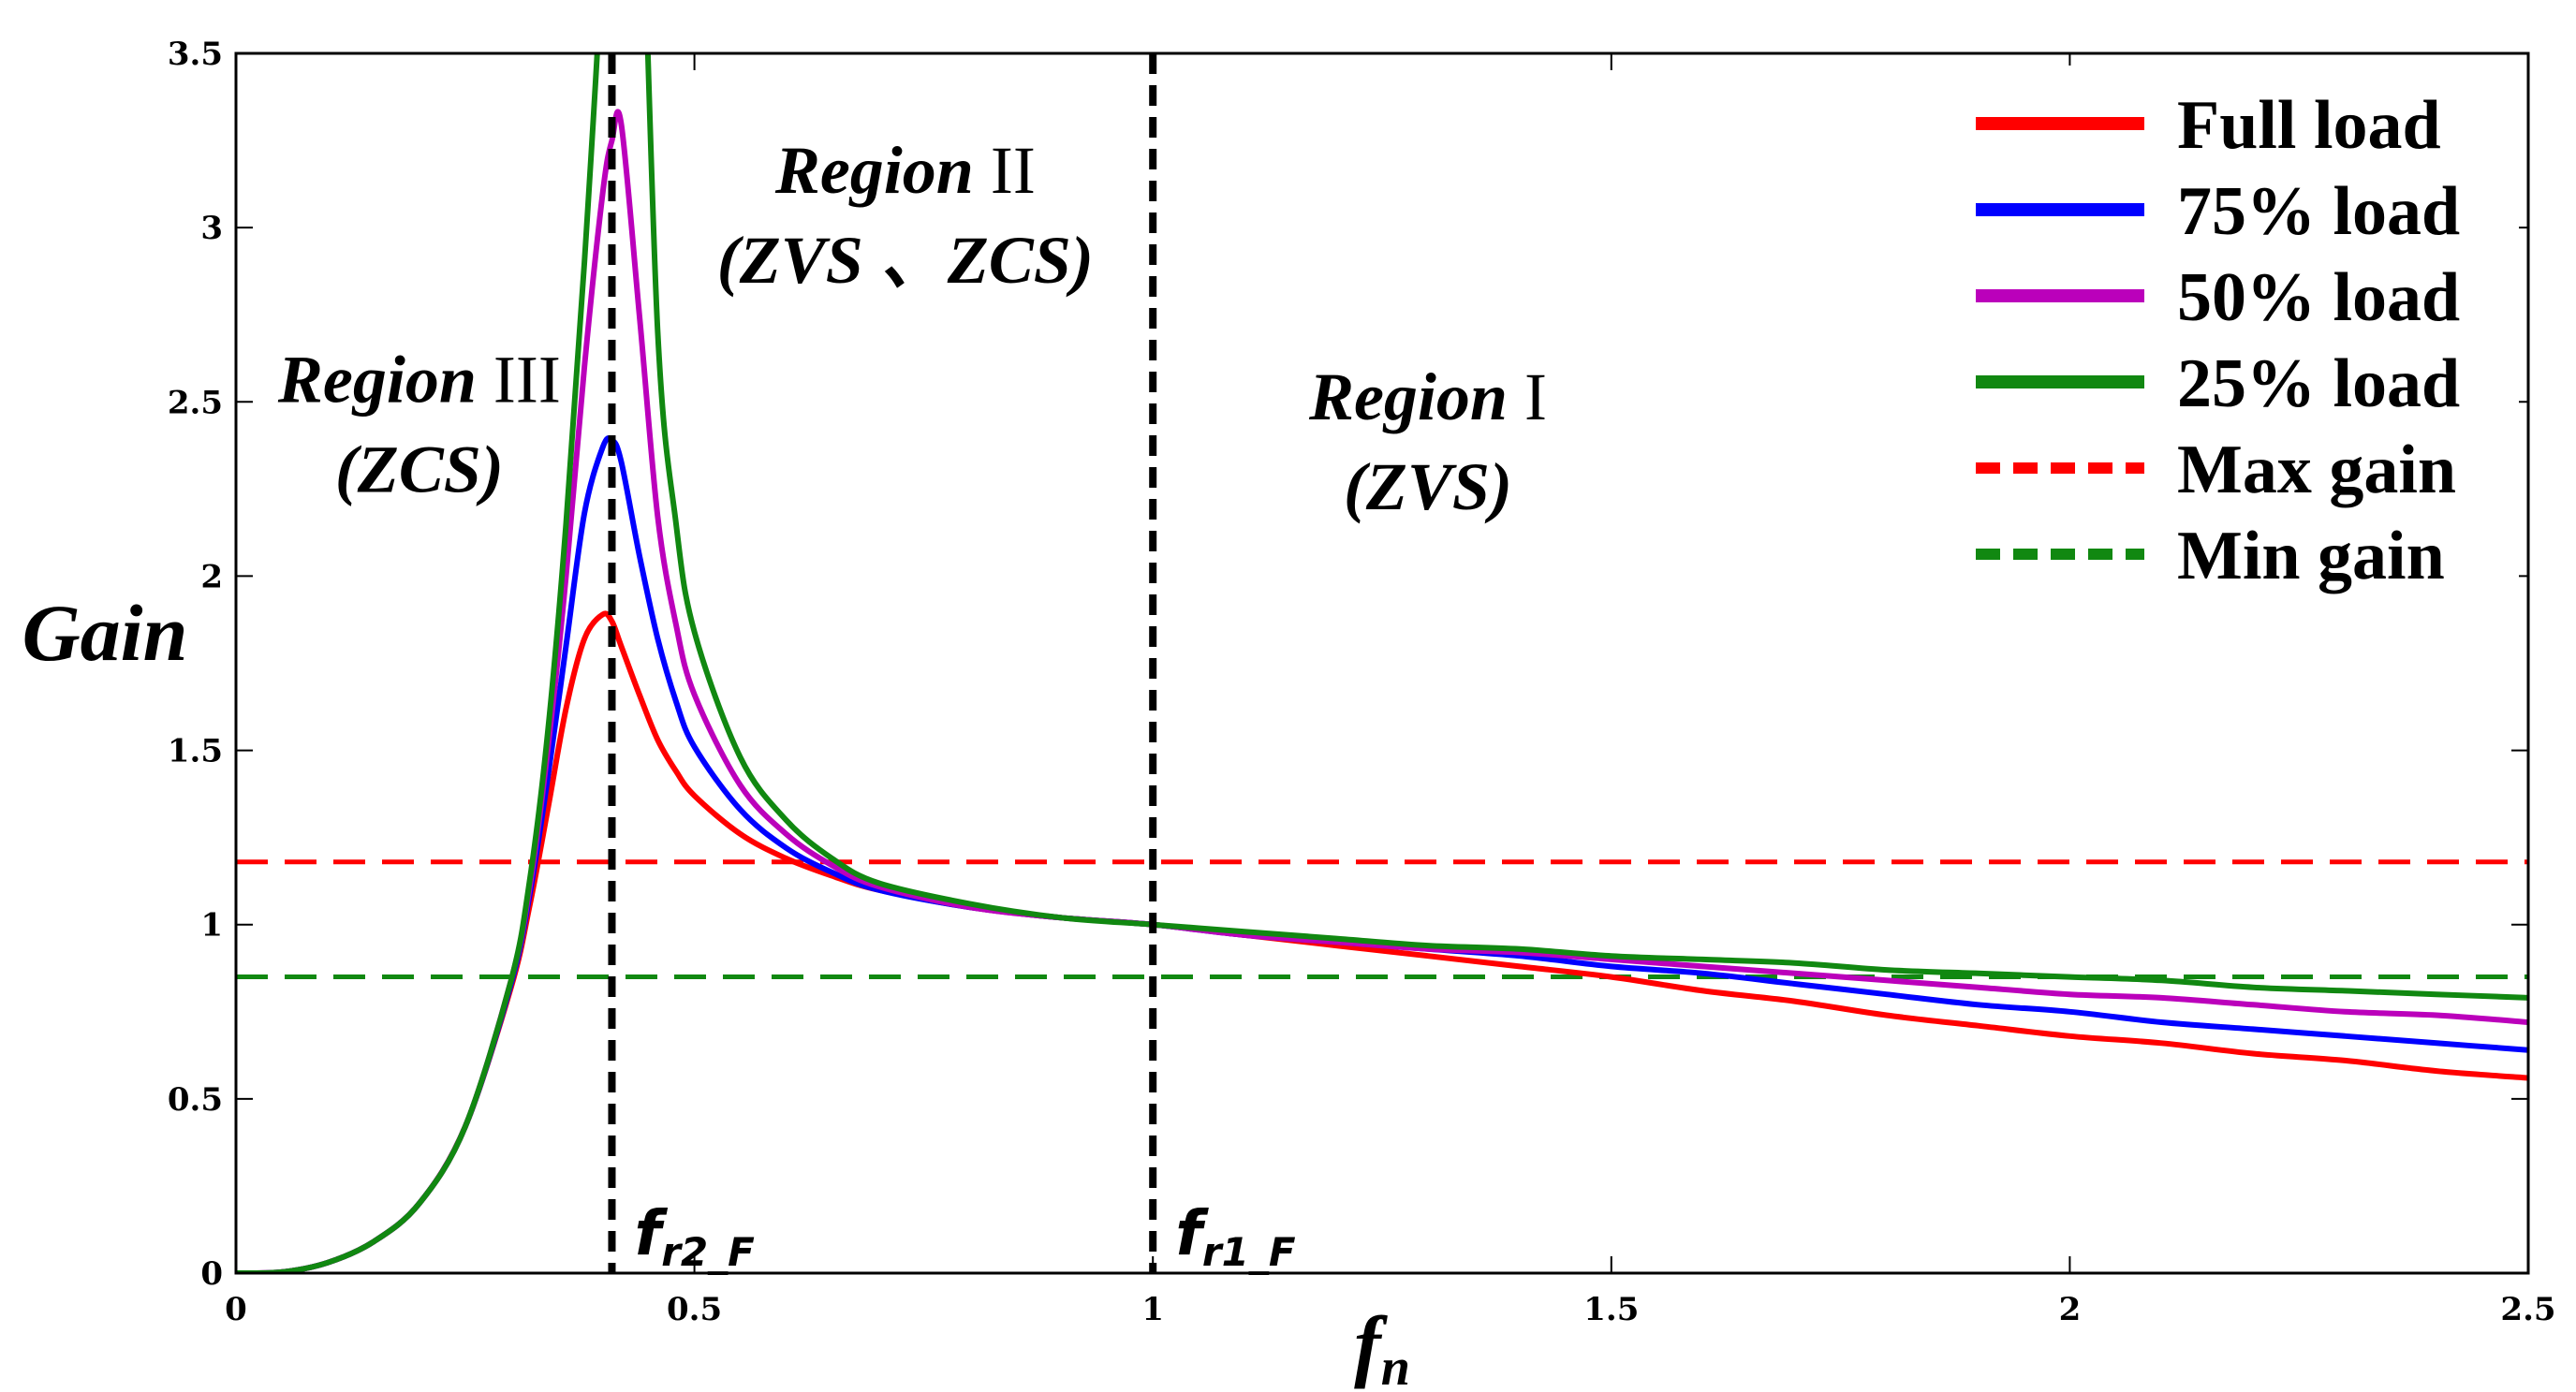 This screenshot has width=2576, height=1392. I want to click on x-tick-label: 2.5, so click(2527, 1309).